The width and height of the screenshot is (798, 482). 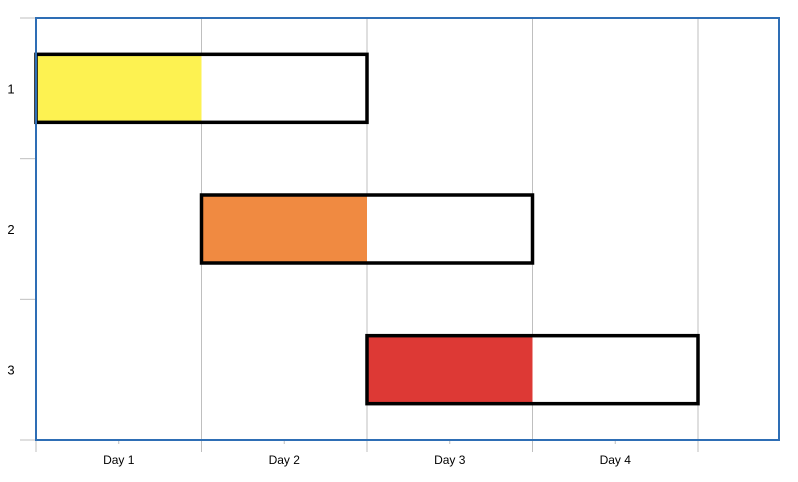 What do you see at coordinates (10, 88) in the screenshot?
I see `y-tick-label: 1` at bounding box center [10, 88].